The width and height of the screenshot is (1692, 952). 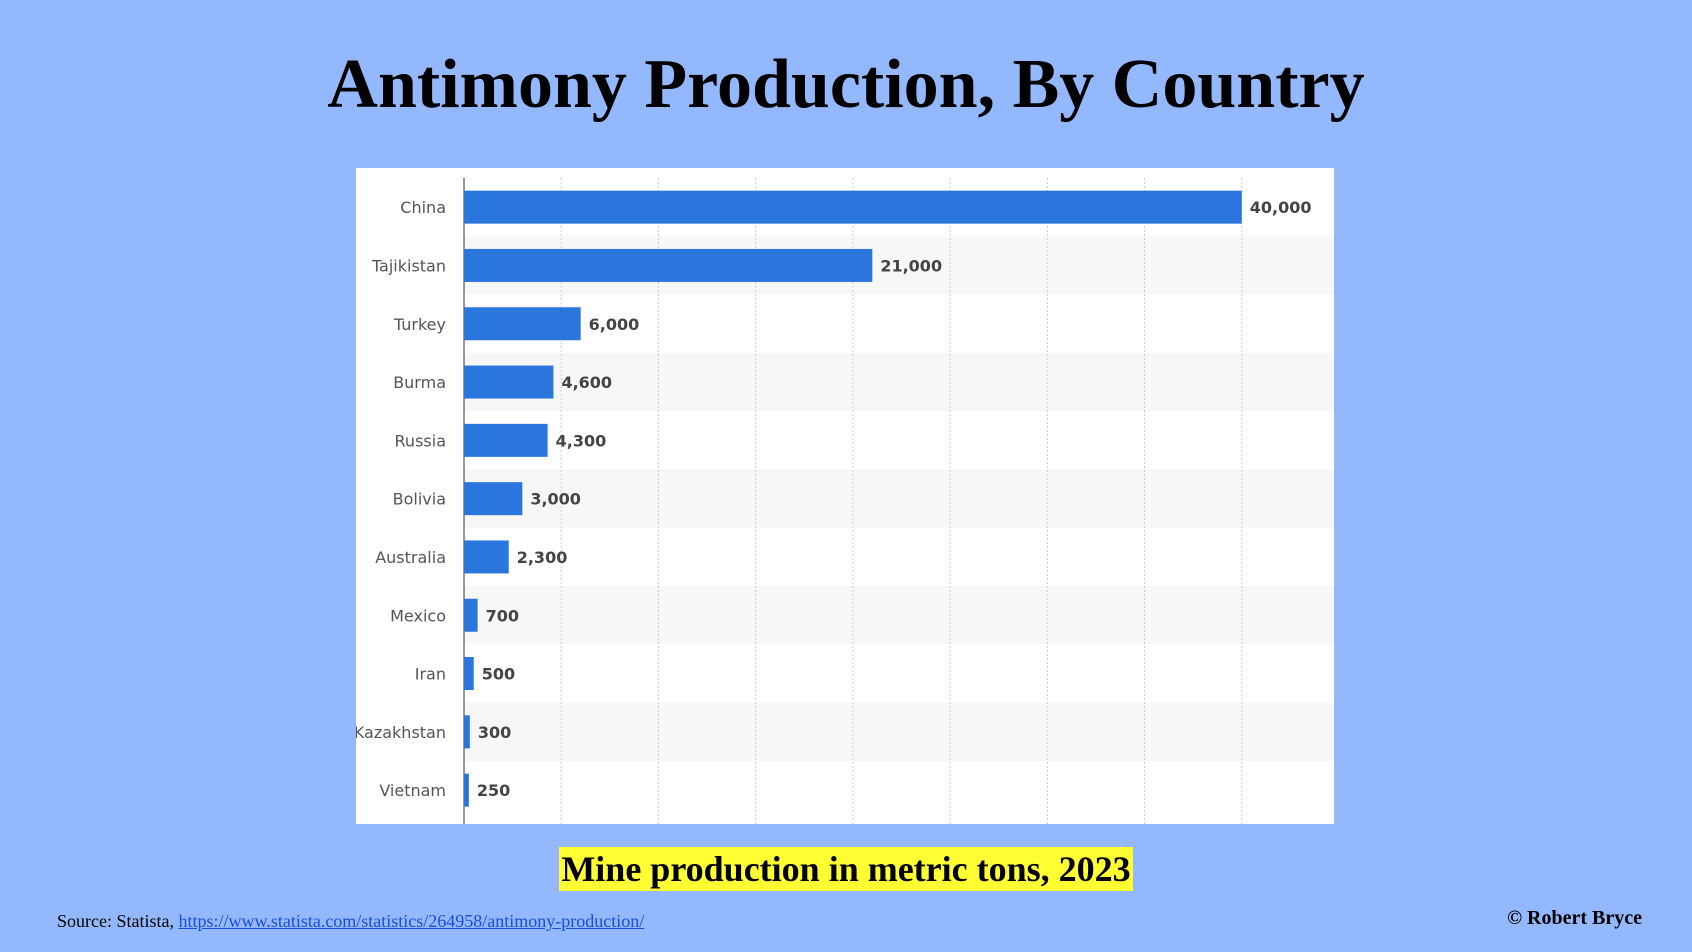 What do you see at coordinates (471, 615) in the screenshot?
I see `bar-mexico` at bounding box center [471, 615].